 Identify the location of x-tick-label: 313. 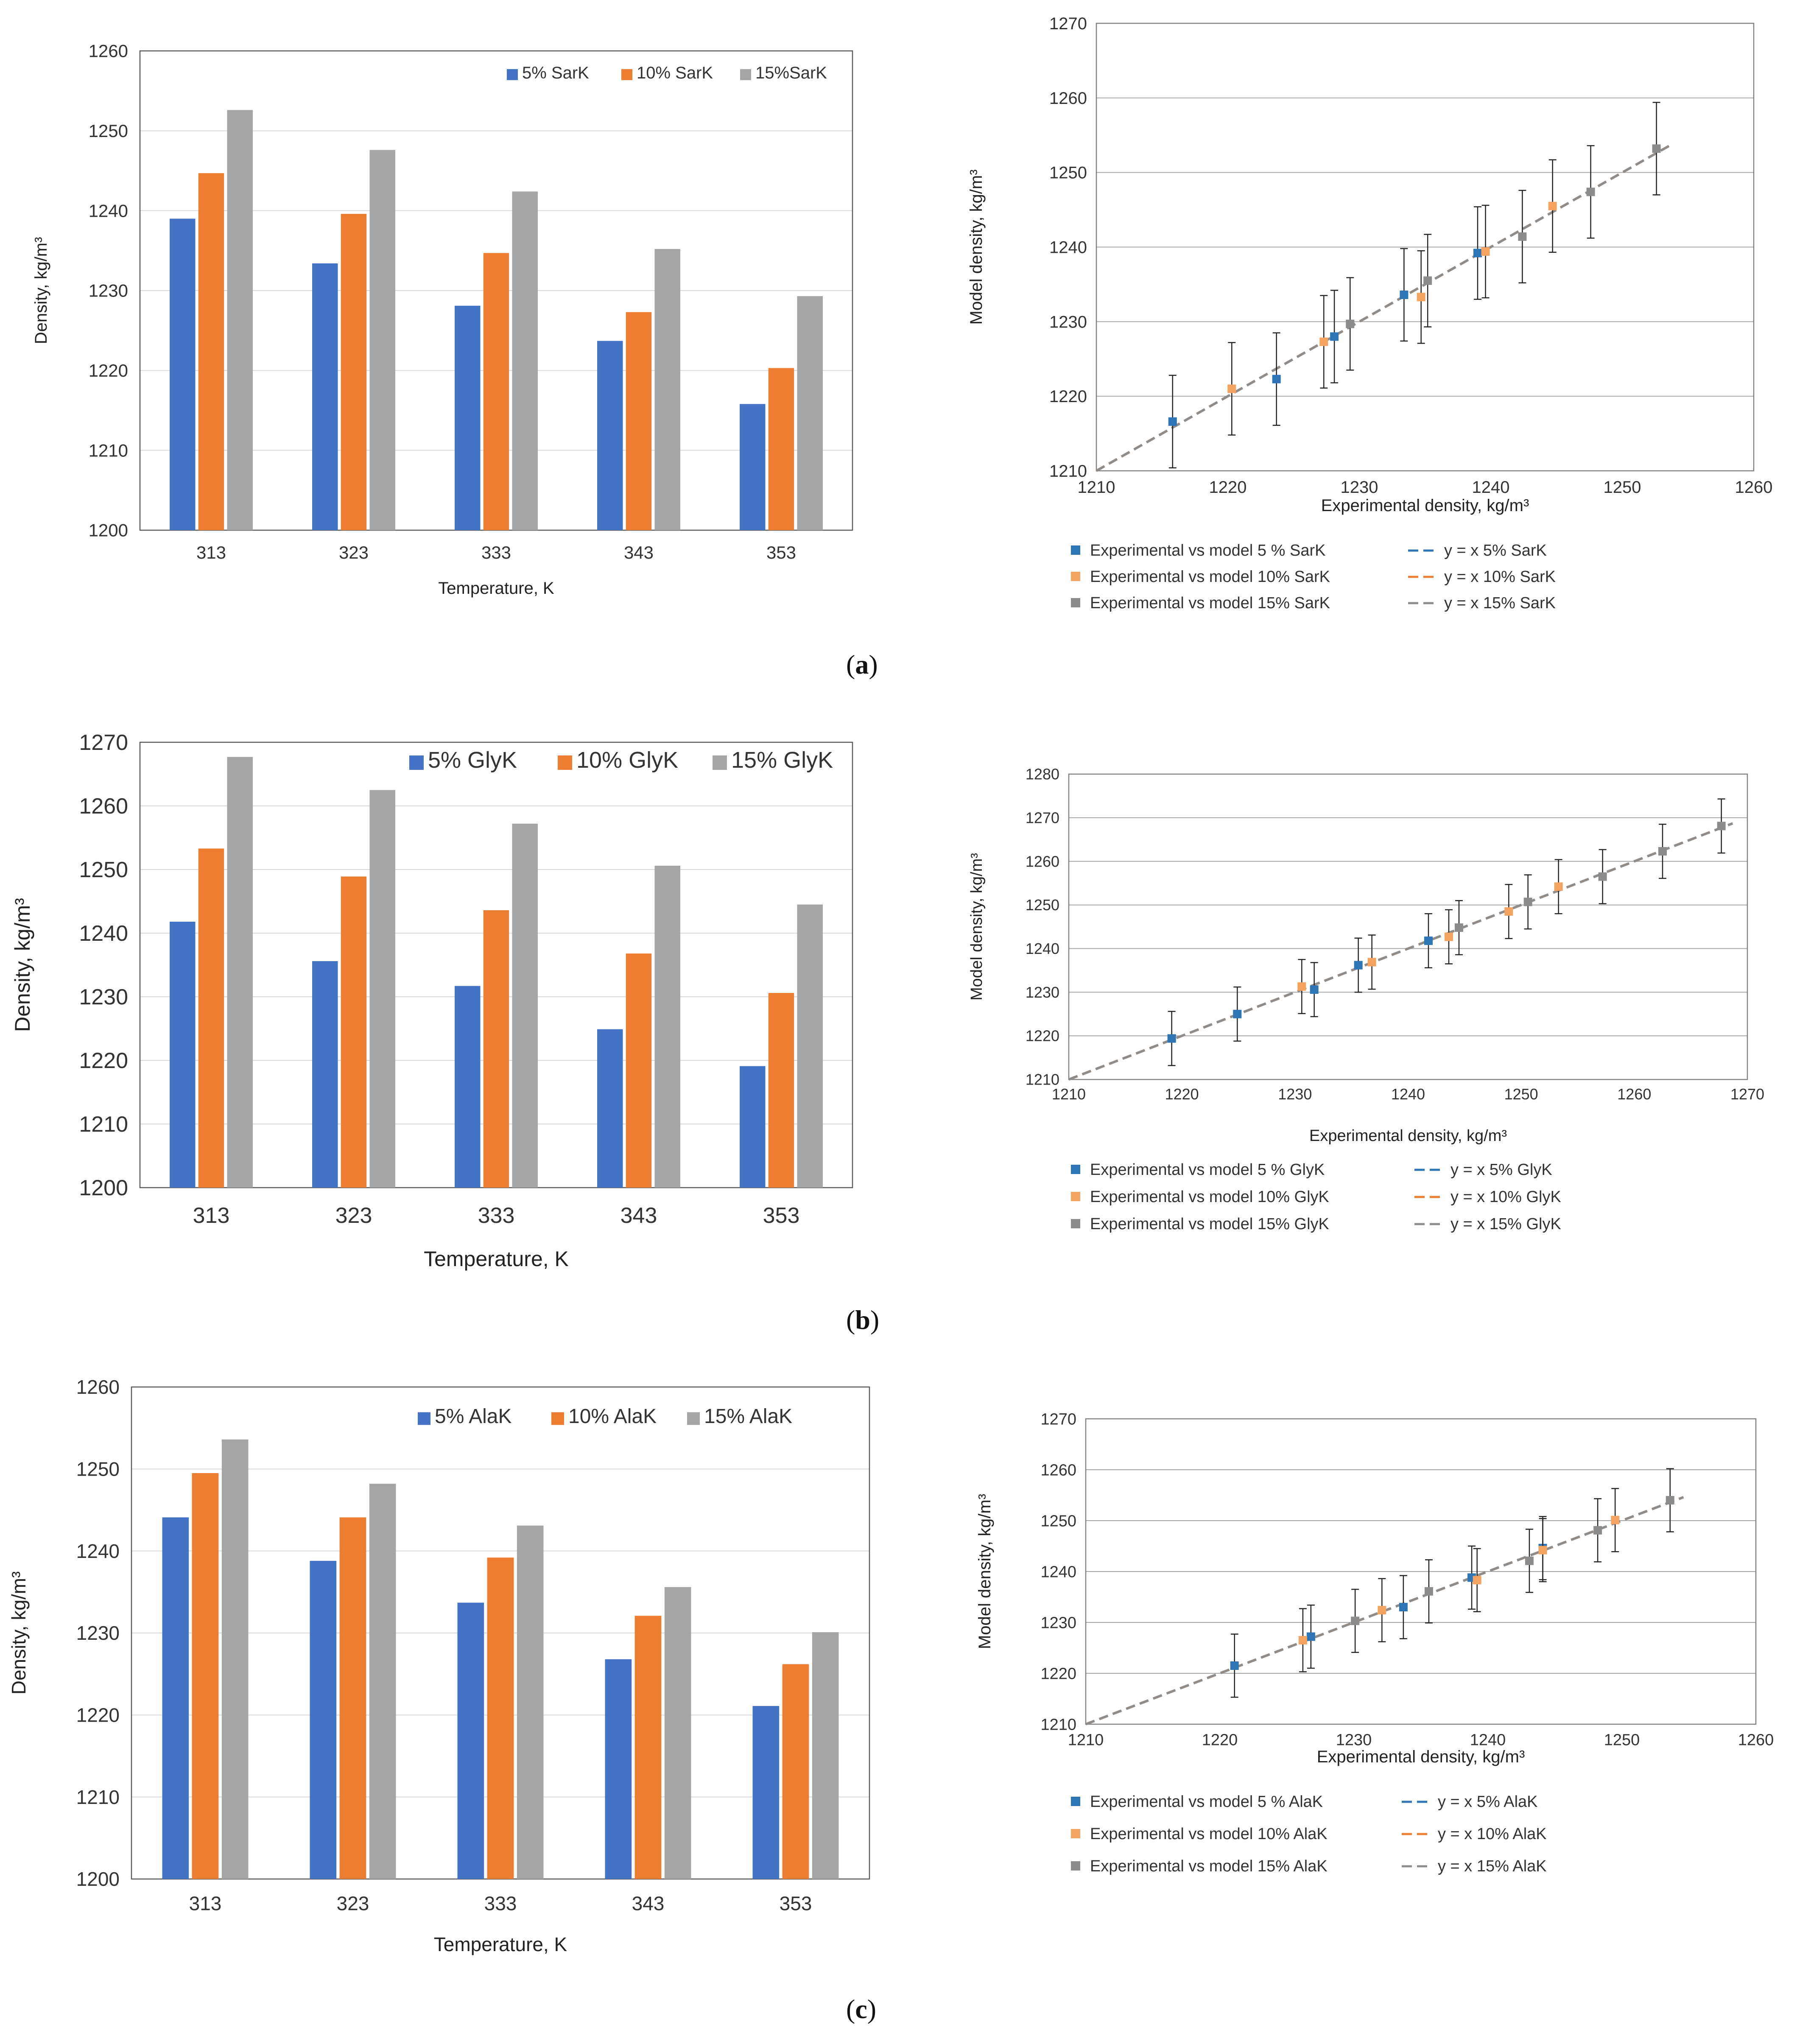
(205, 1904).